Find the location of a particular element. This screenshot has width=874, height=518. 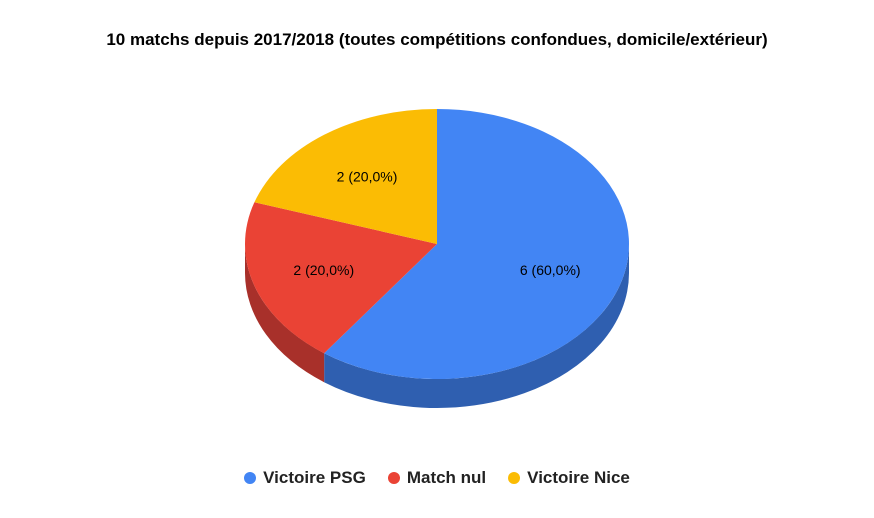

pie-side-match-nul is located at coordinates (285, 313).